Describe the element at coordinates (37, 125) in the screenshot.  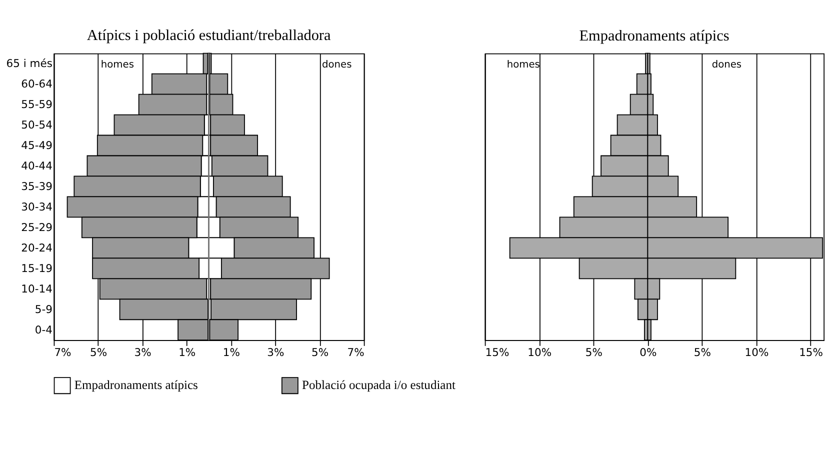
I see `y-tick-label: 50-54` at that location.